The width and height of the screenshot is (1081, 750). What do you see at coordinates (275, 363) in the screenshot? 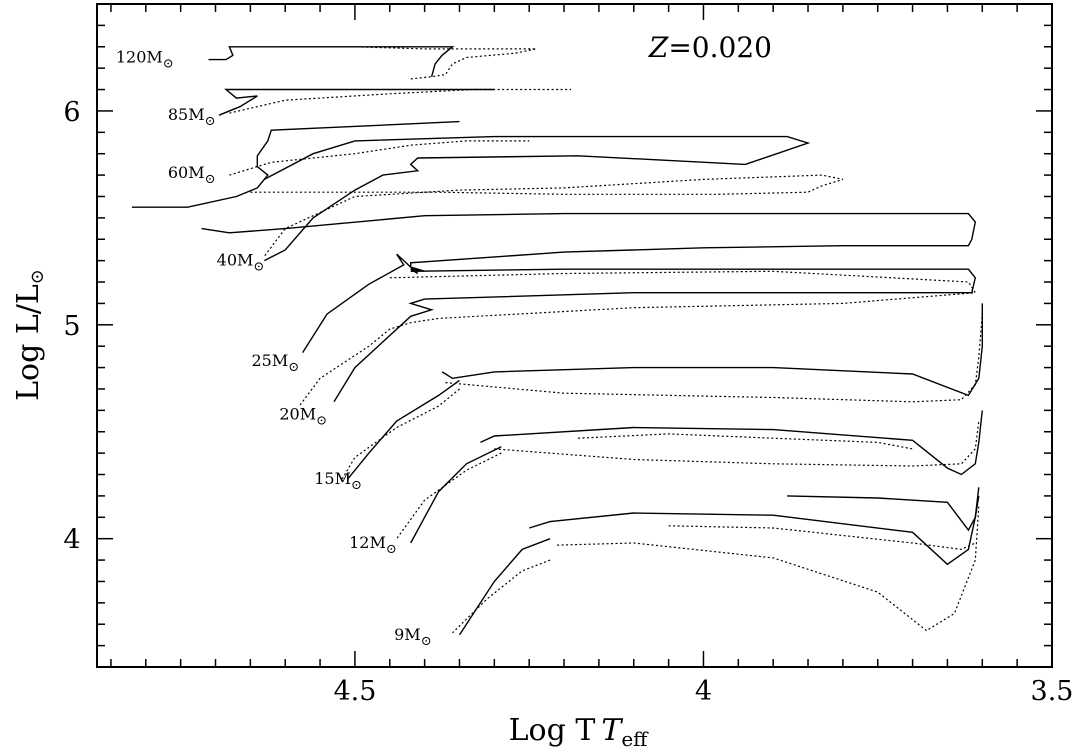
I see `mass-label: 25M⊙` at bounding box center [275, 363].